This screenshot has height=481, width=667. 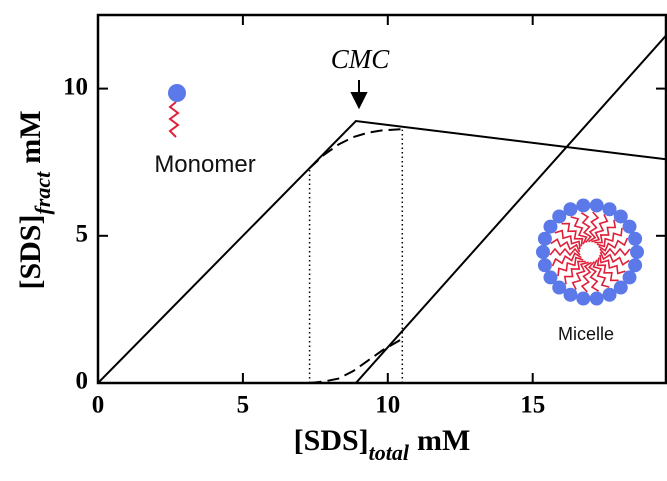 What do you see at coordinates (204, 164) in the screenshot?
I see `annotation: Monomer` at bounding box center [204, 164].